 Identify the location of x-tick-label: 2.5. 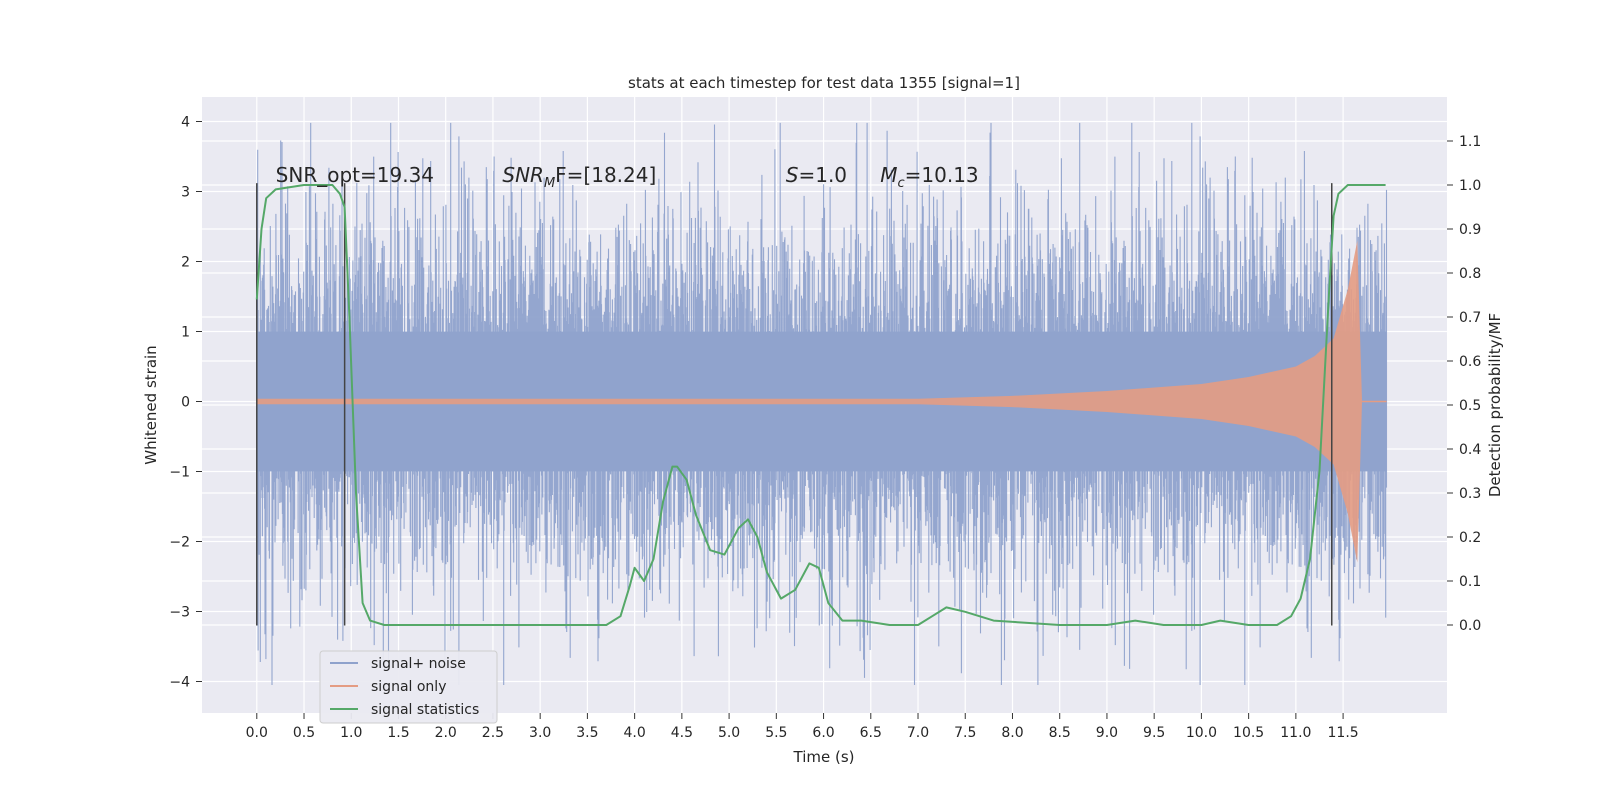
(493, 733).